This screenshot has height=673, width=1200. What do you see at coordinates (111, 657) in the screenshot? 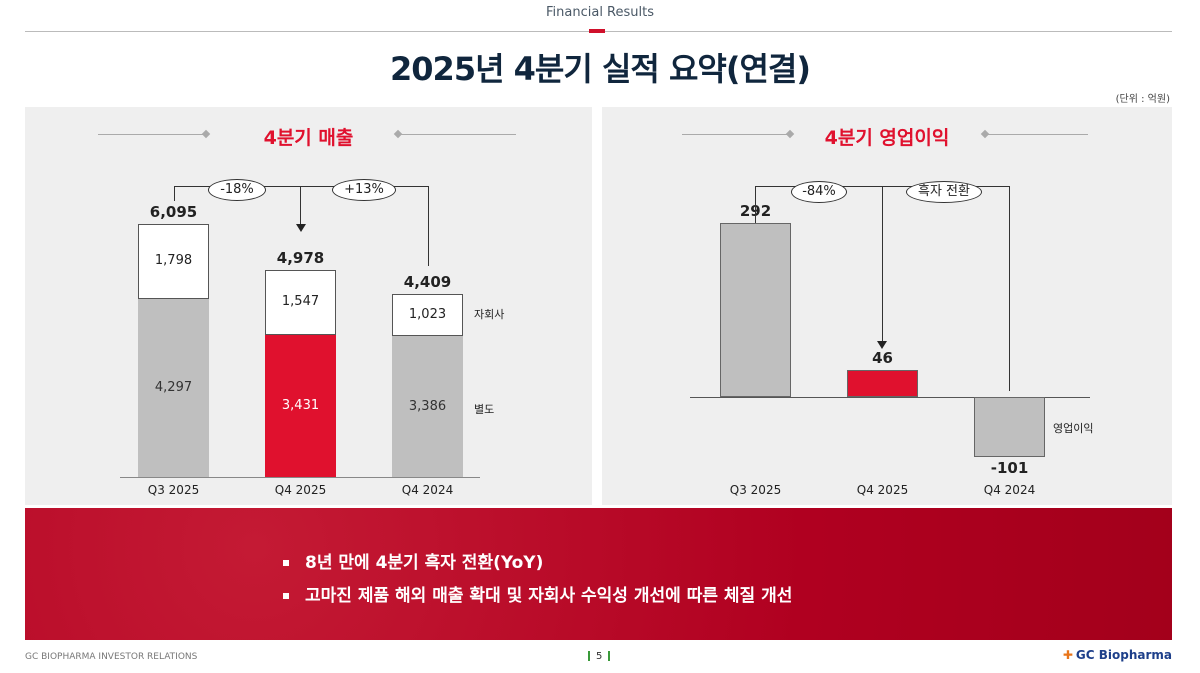
I see `footer-text: GC BIOPHARMA INVESTOR RELATIONS` at bounding box center [111, 657].